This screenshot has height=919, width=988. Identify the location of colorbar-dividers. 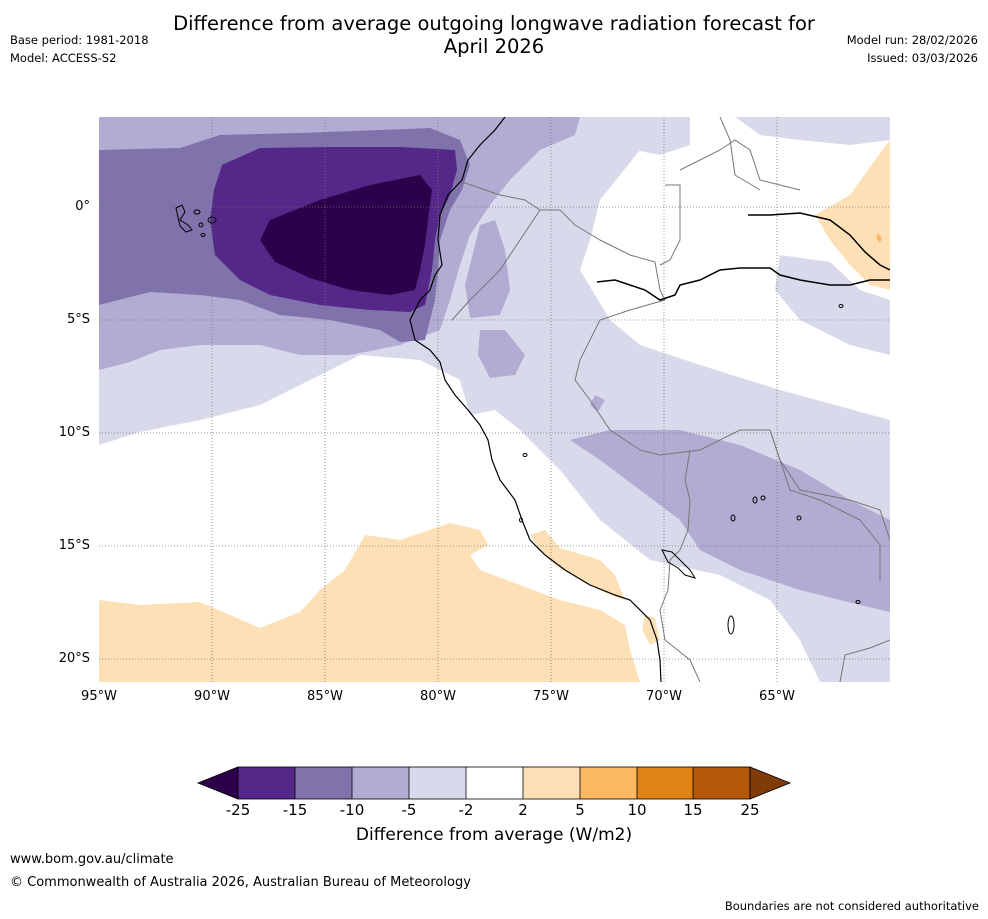
(494, 783).